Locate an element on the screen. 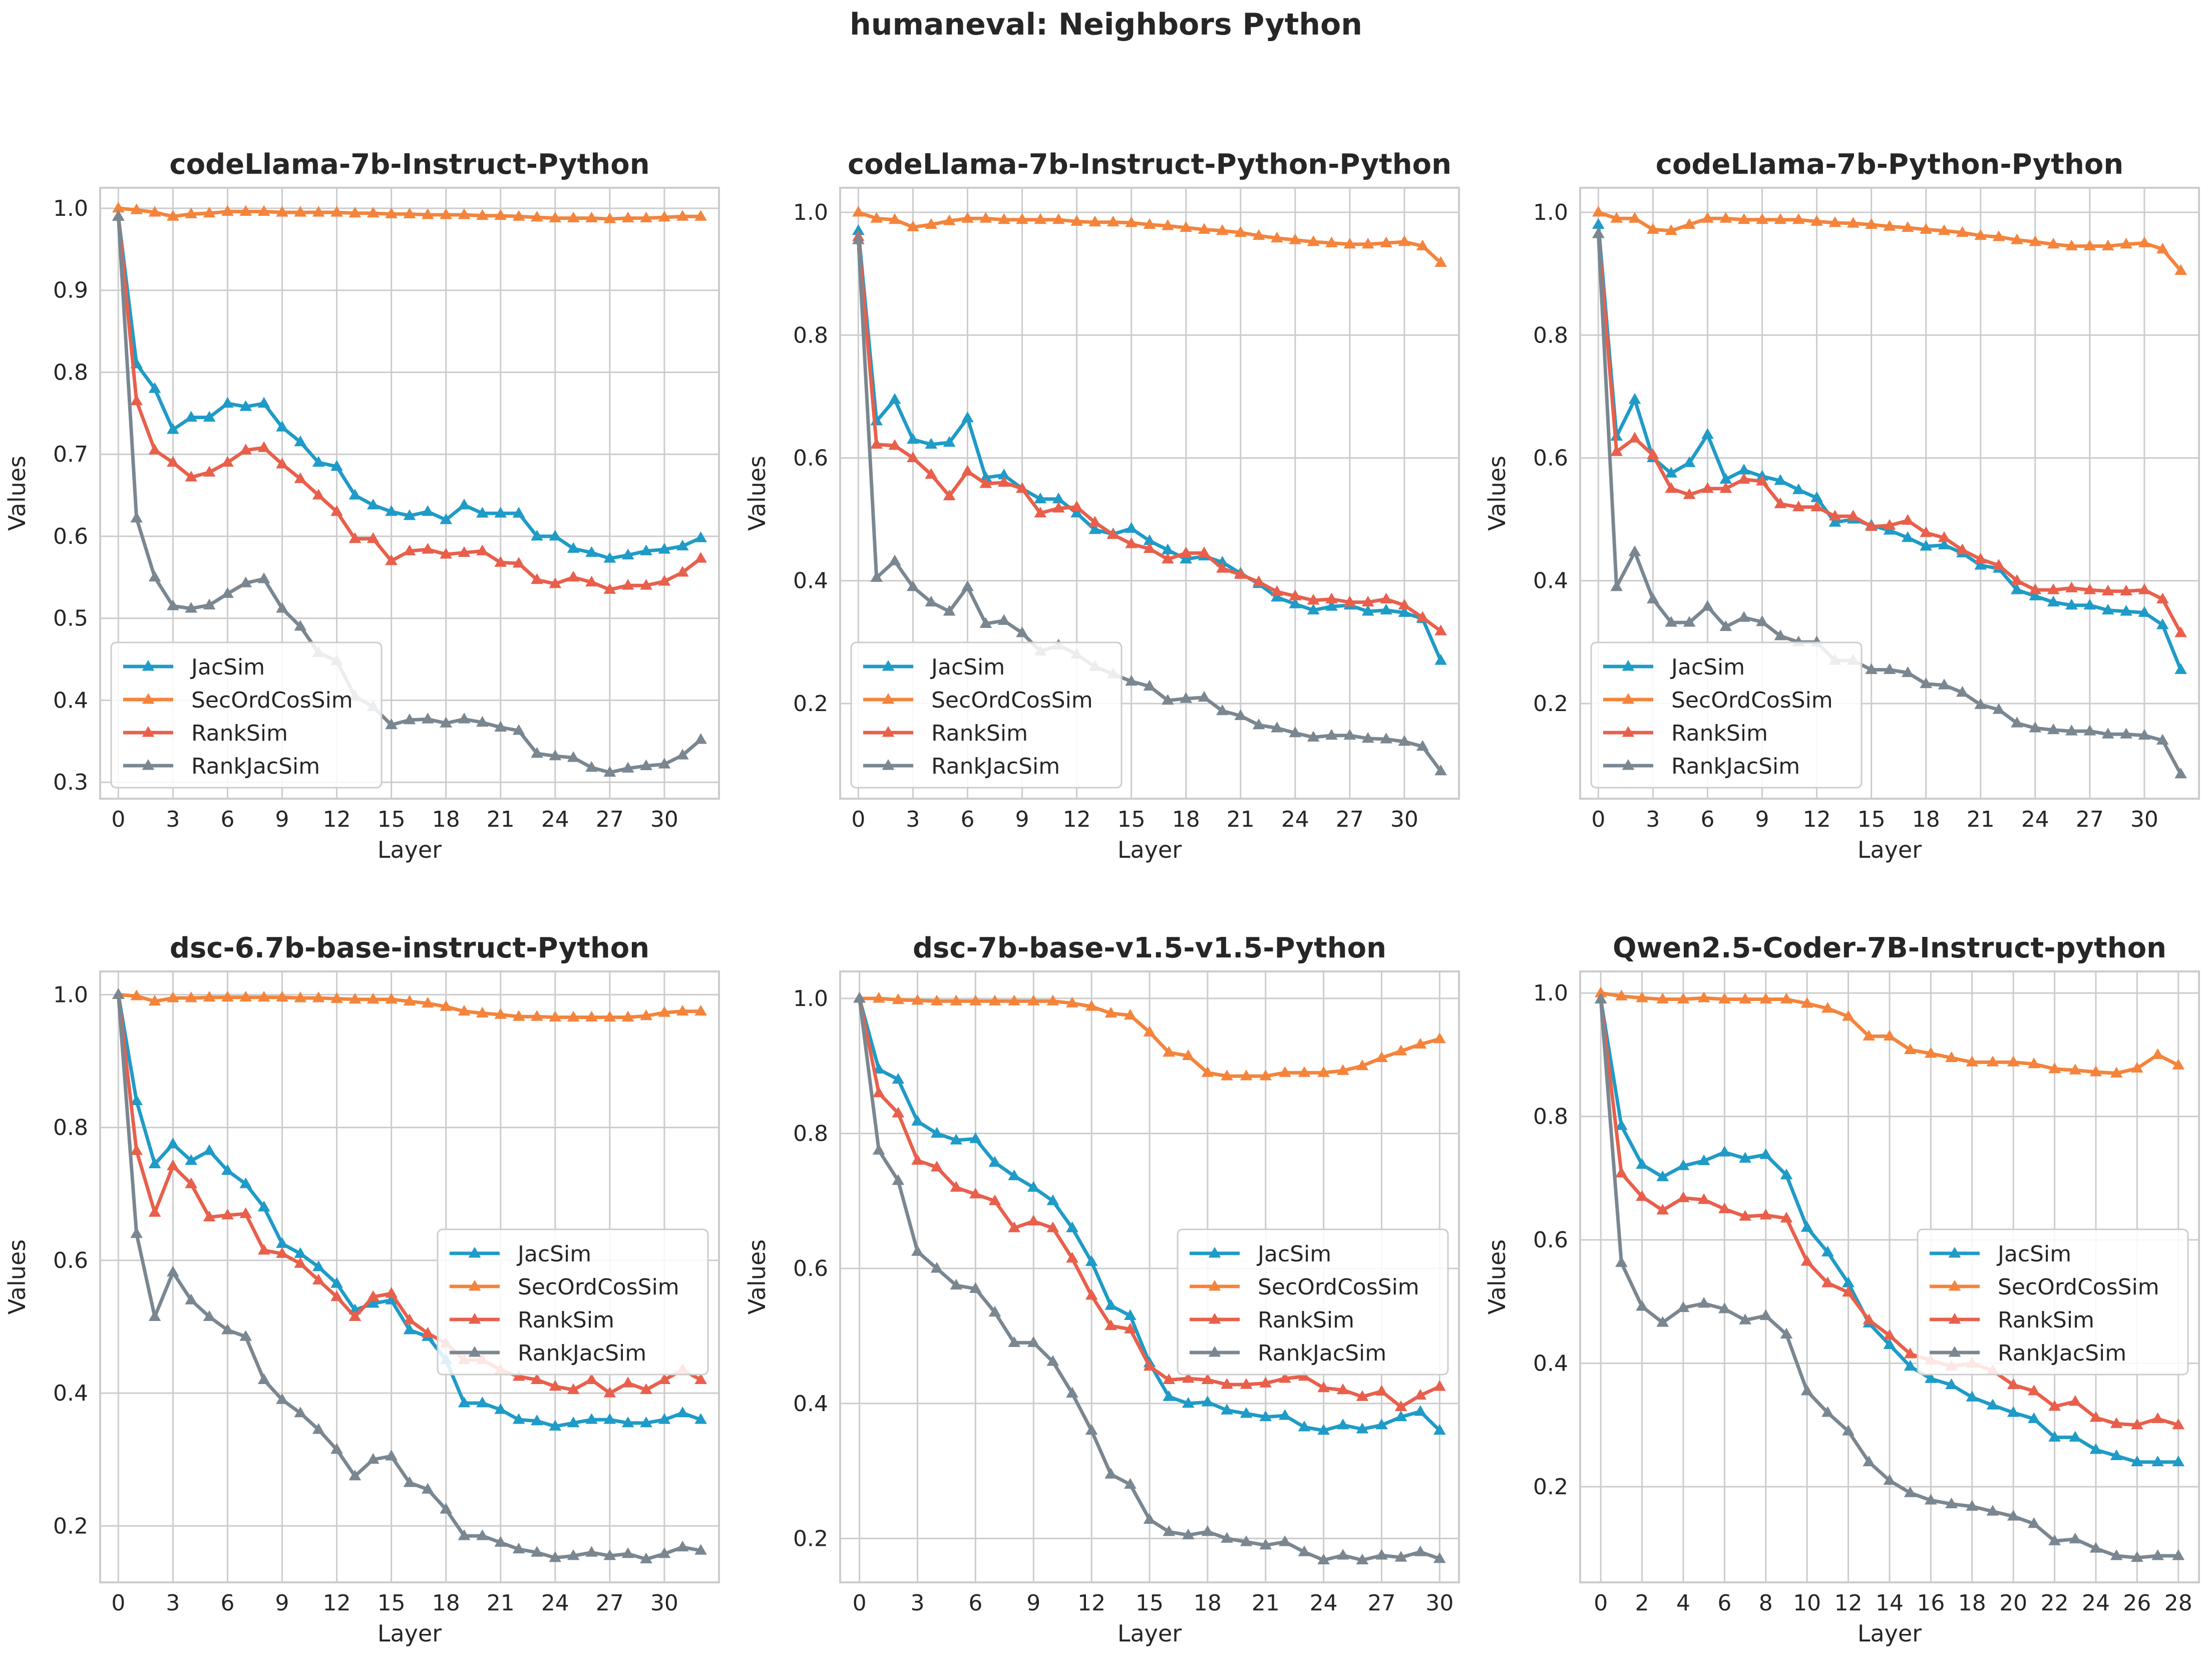 The height and width of the screenshot is (1669, 2212). legend-label: JacSim is located at coordinates (1293, 1254).